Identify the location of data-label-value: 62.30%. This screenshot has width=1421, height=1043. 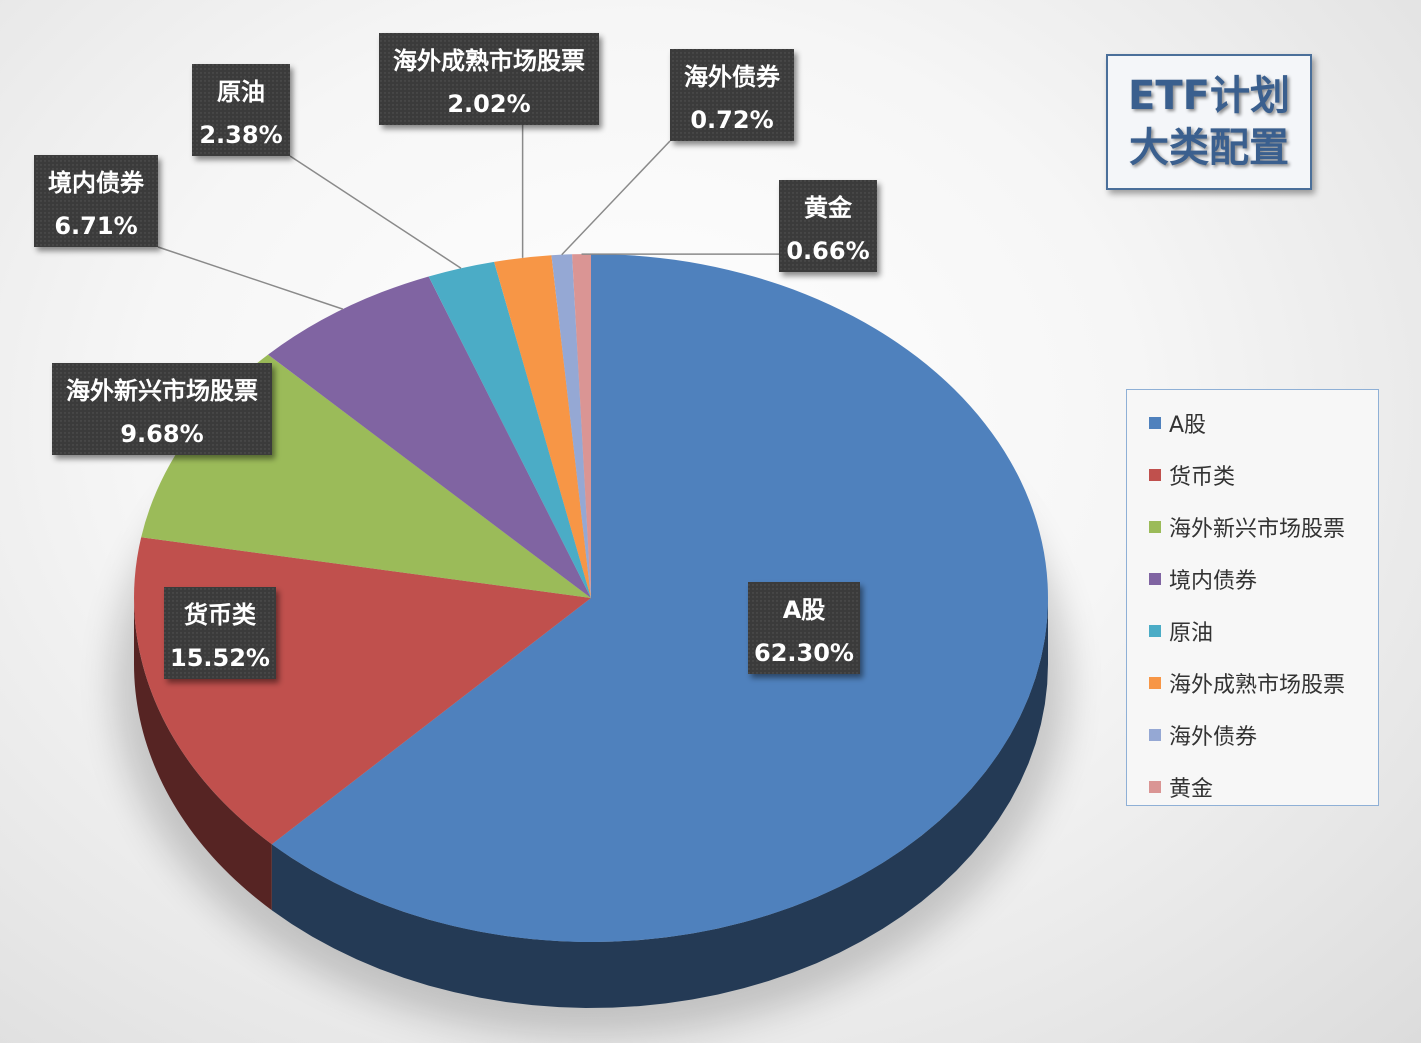
(804, 653).